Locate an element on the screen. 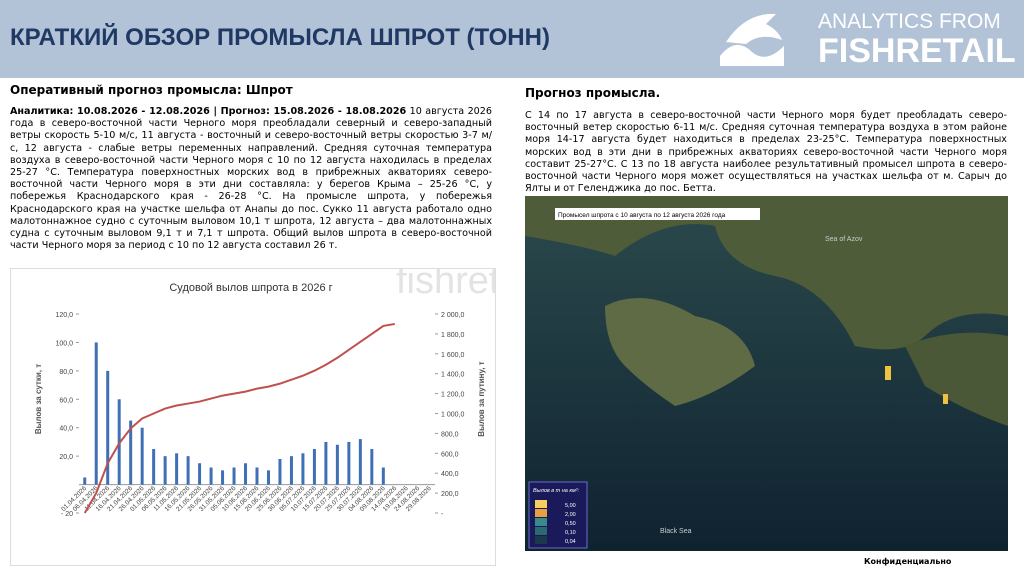 The image size is (1024, 576). title: КРАТКИЙ ОБЗОР ПРОМЫСЛА ШПРОТ (ТОНН) is located at coordinates (280, 37).